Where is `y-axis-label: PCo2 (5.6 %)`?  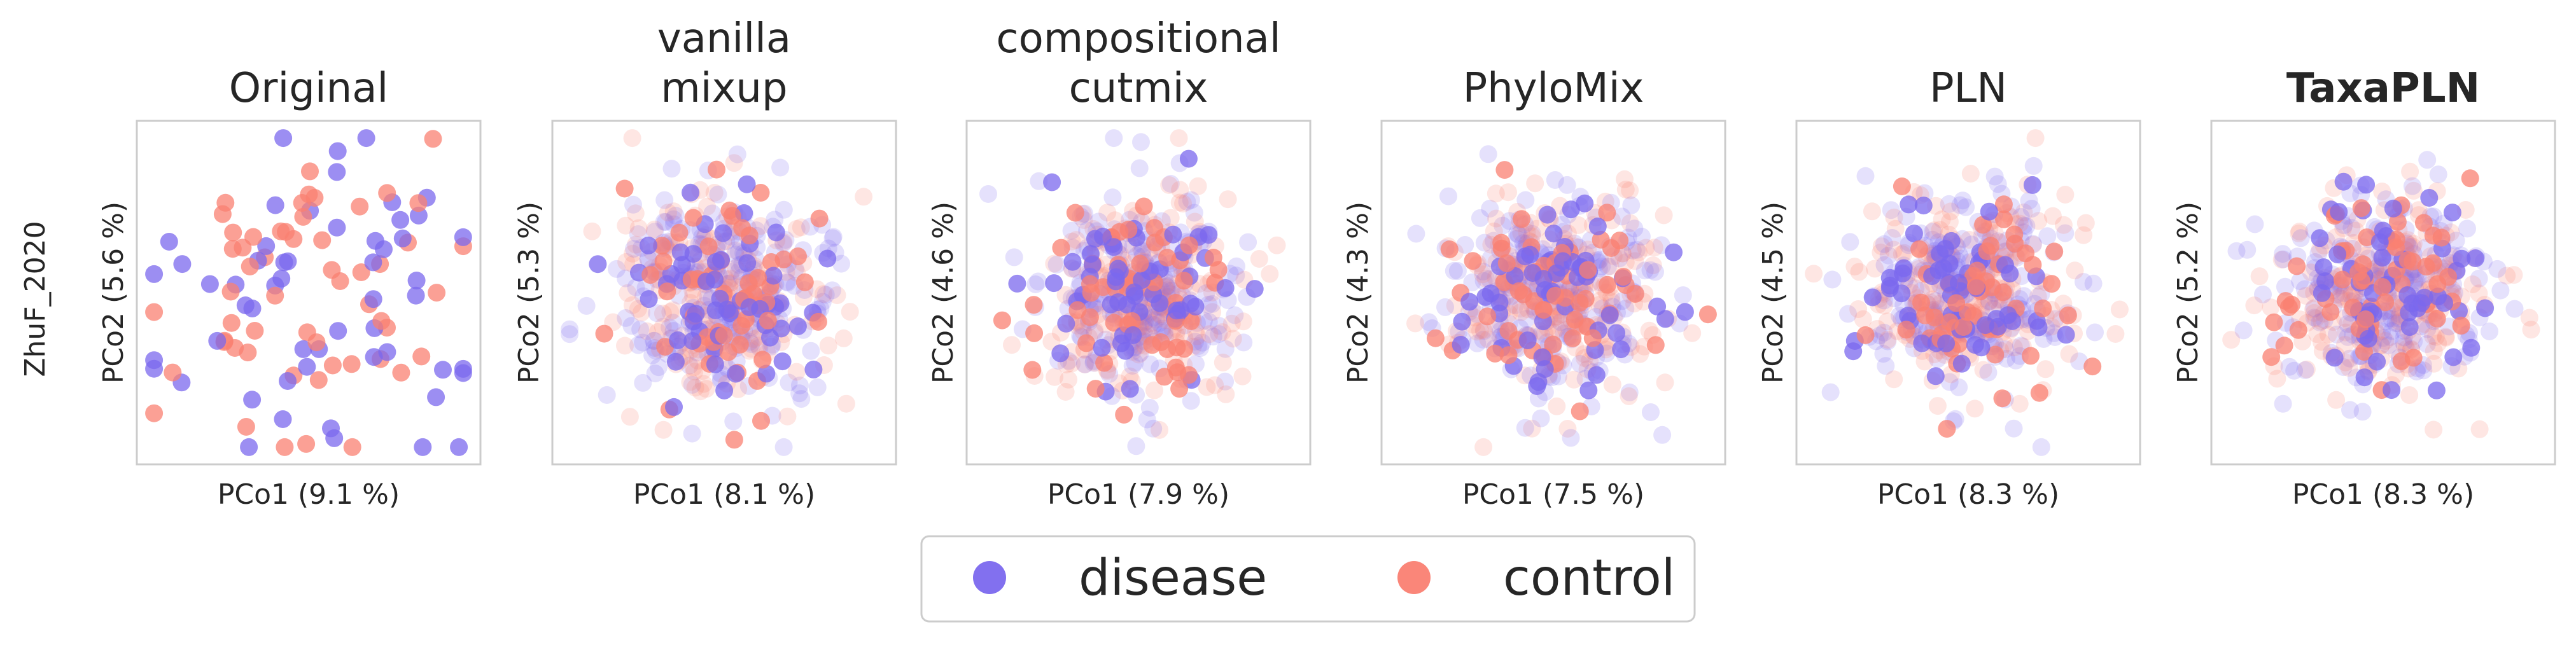 y-axis-label: PCo2 (5.6 %) is located at coordinates (113, 293).